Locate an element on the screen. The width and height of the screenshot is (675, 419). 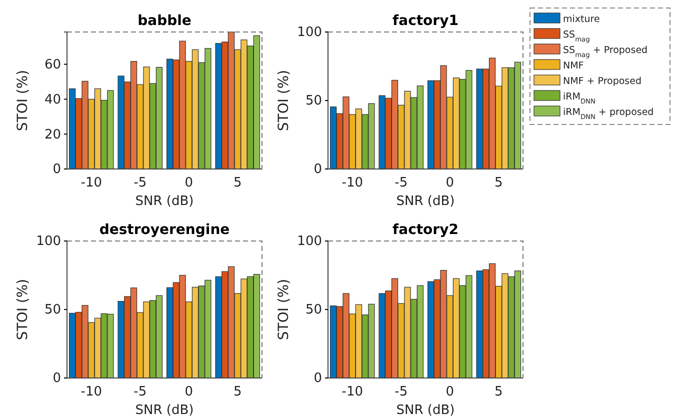
chart-title: destroyerengine is located at coordinates (164, 230).